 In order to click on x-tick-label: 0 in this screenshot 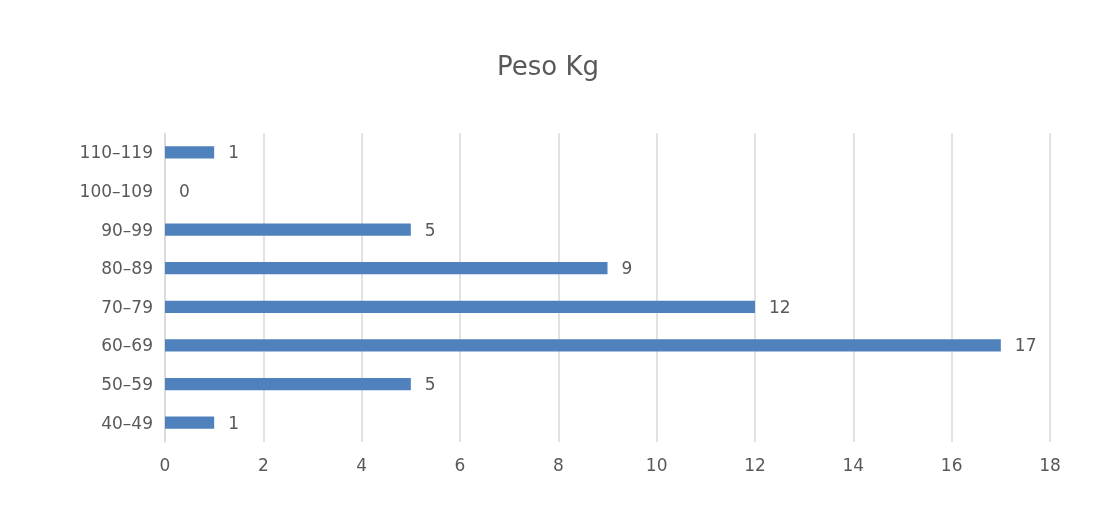, I will do `click(165, 464)`.